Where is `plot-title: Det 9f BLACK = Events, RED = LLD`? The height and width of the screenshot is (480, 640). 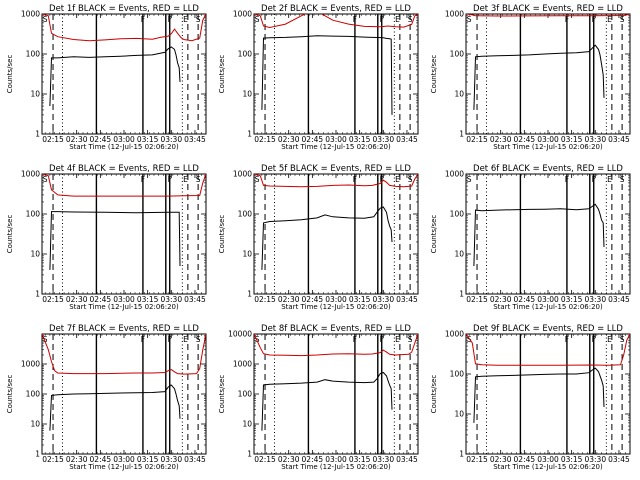 plot-title: Det 9f BLACK = Events, RED = LLD is located at coordinates (548, 329).